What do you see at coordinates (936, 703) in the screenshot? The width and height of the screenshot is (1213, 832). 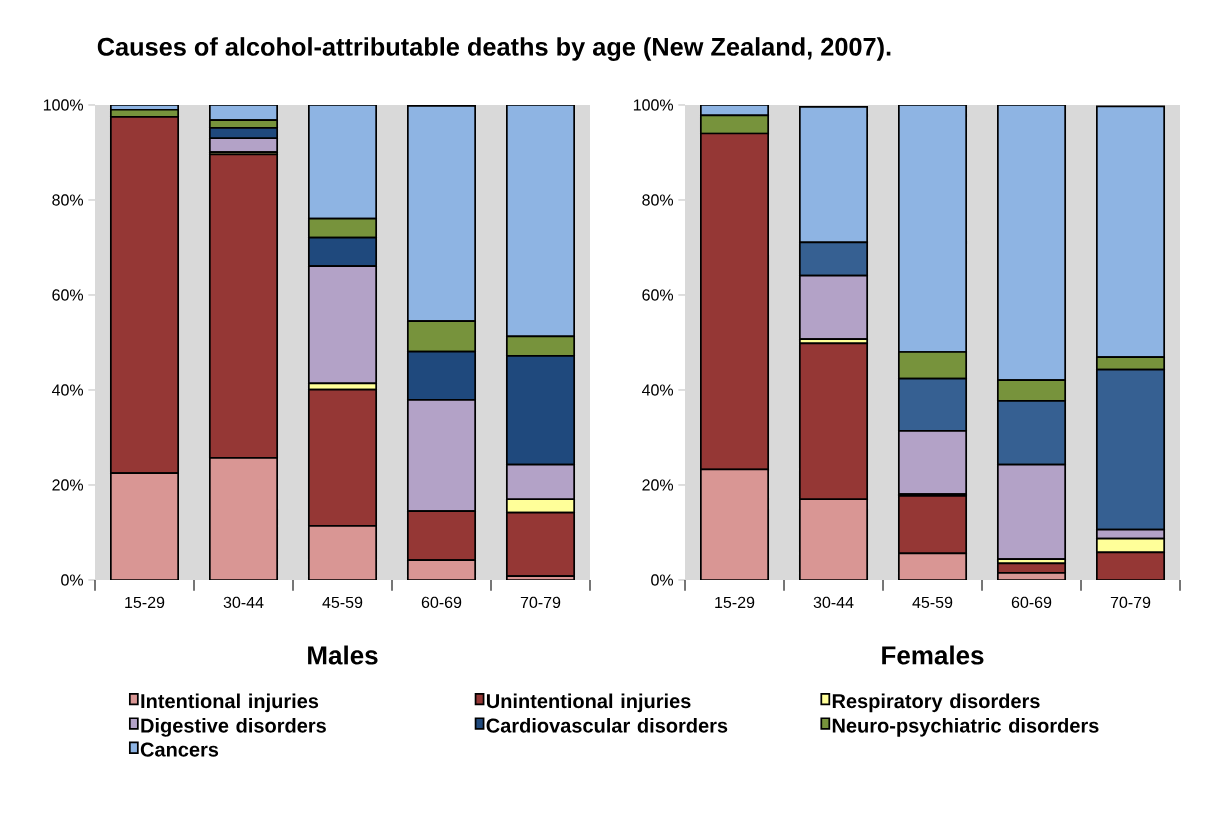 I see `legend-label: Respiratory disorders` at bounding box center [936, 703].